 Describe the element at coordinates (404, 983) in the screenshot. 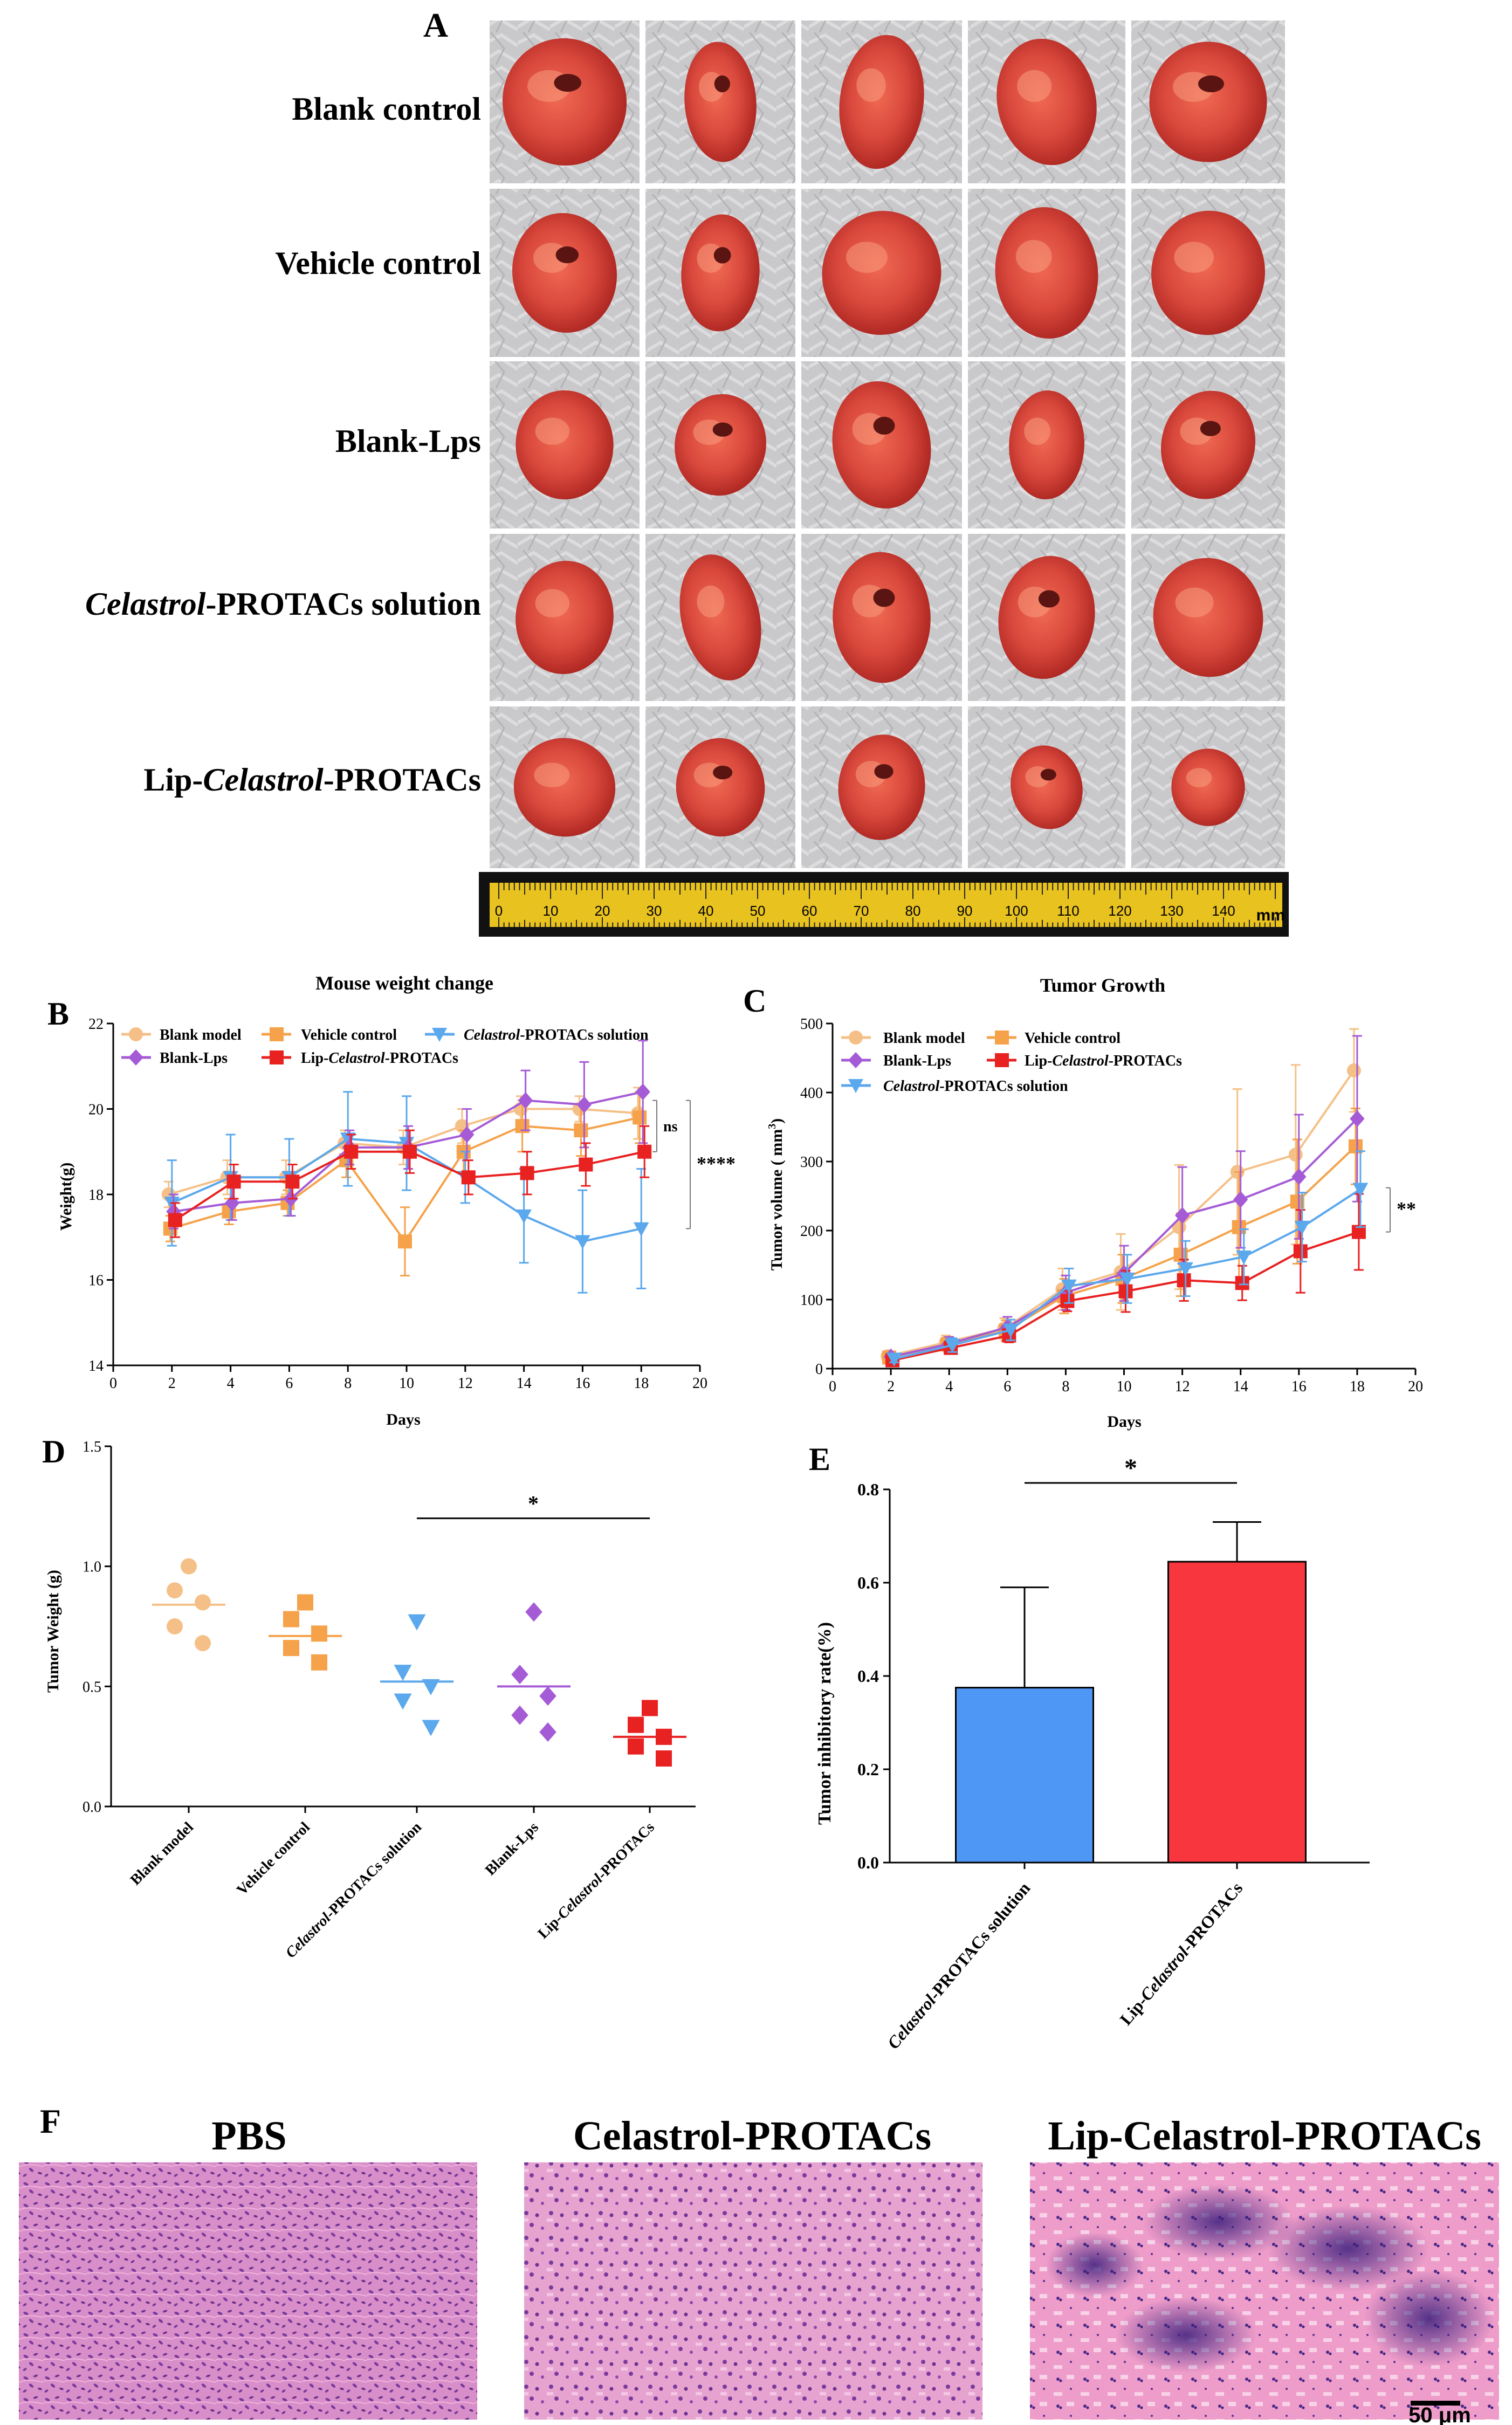

I see `chart-b-title: Mouse weight change` at that location.